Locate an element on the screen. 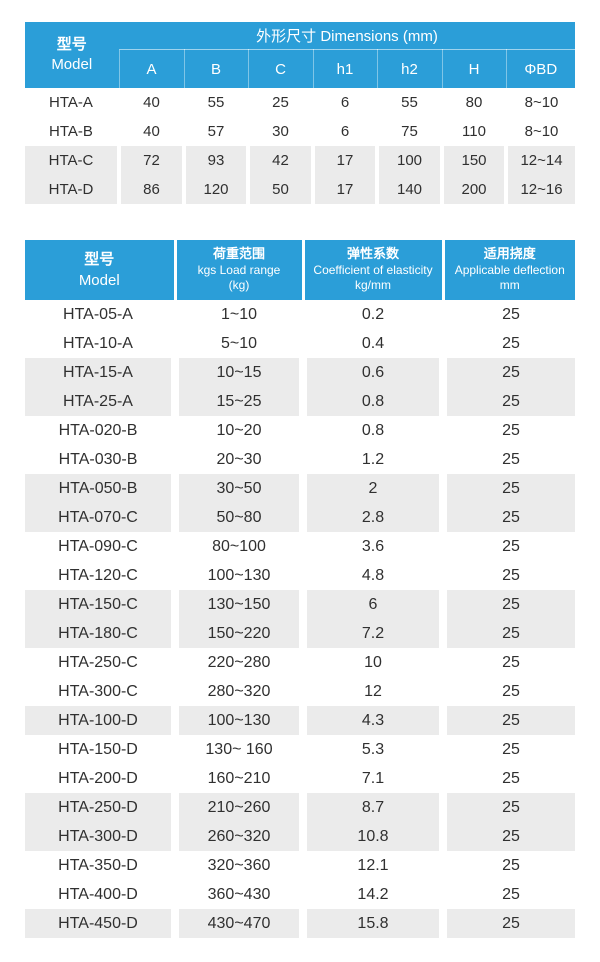 The width and height of the screenshot is (600, 962). coefficient-cell: 8.7 is located at coordinates (371, 807).